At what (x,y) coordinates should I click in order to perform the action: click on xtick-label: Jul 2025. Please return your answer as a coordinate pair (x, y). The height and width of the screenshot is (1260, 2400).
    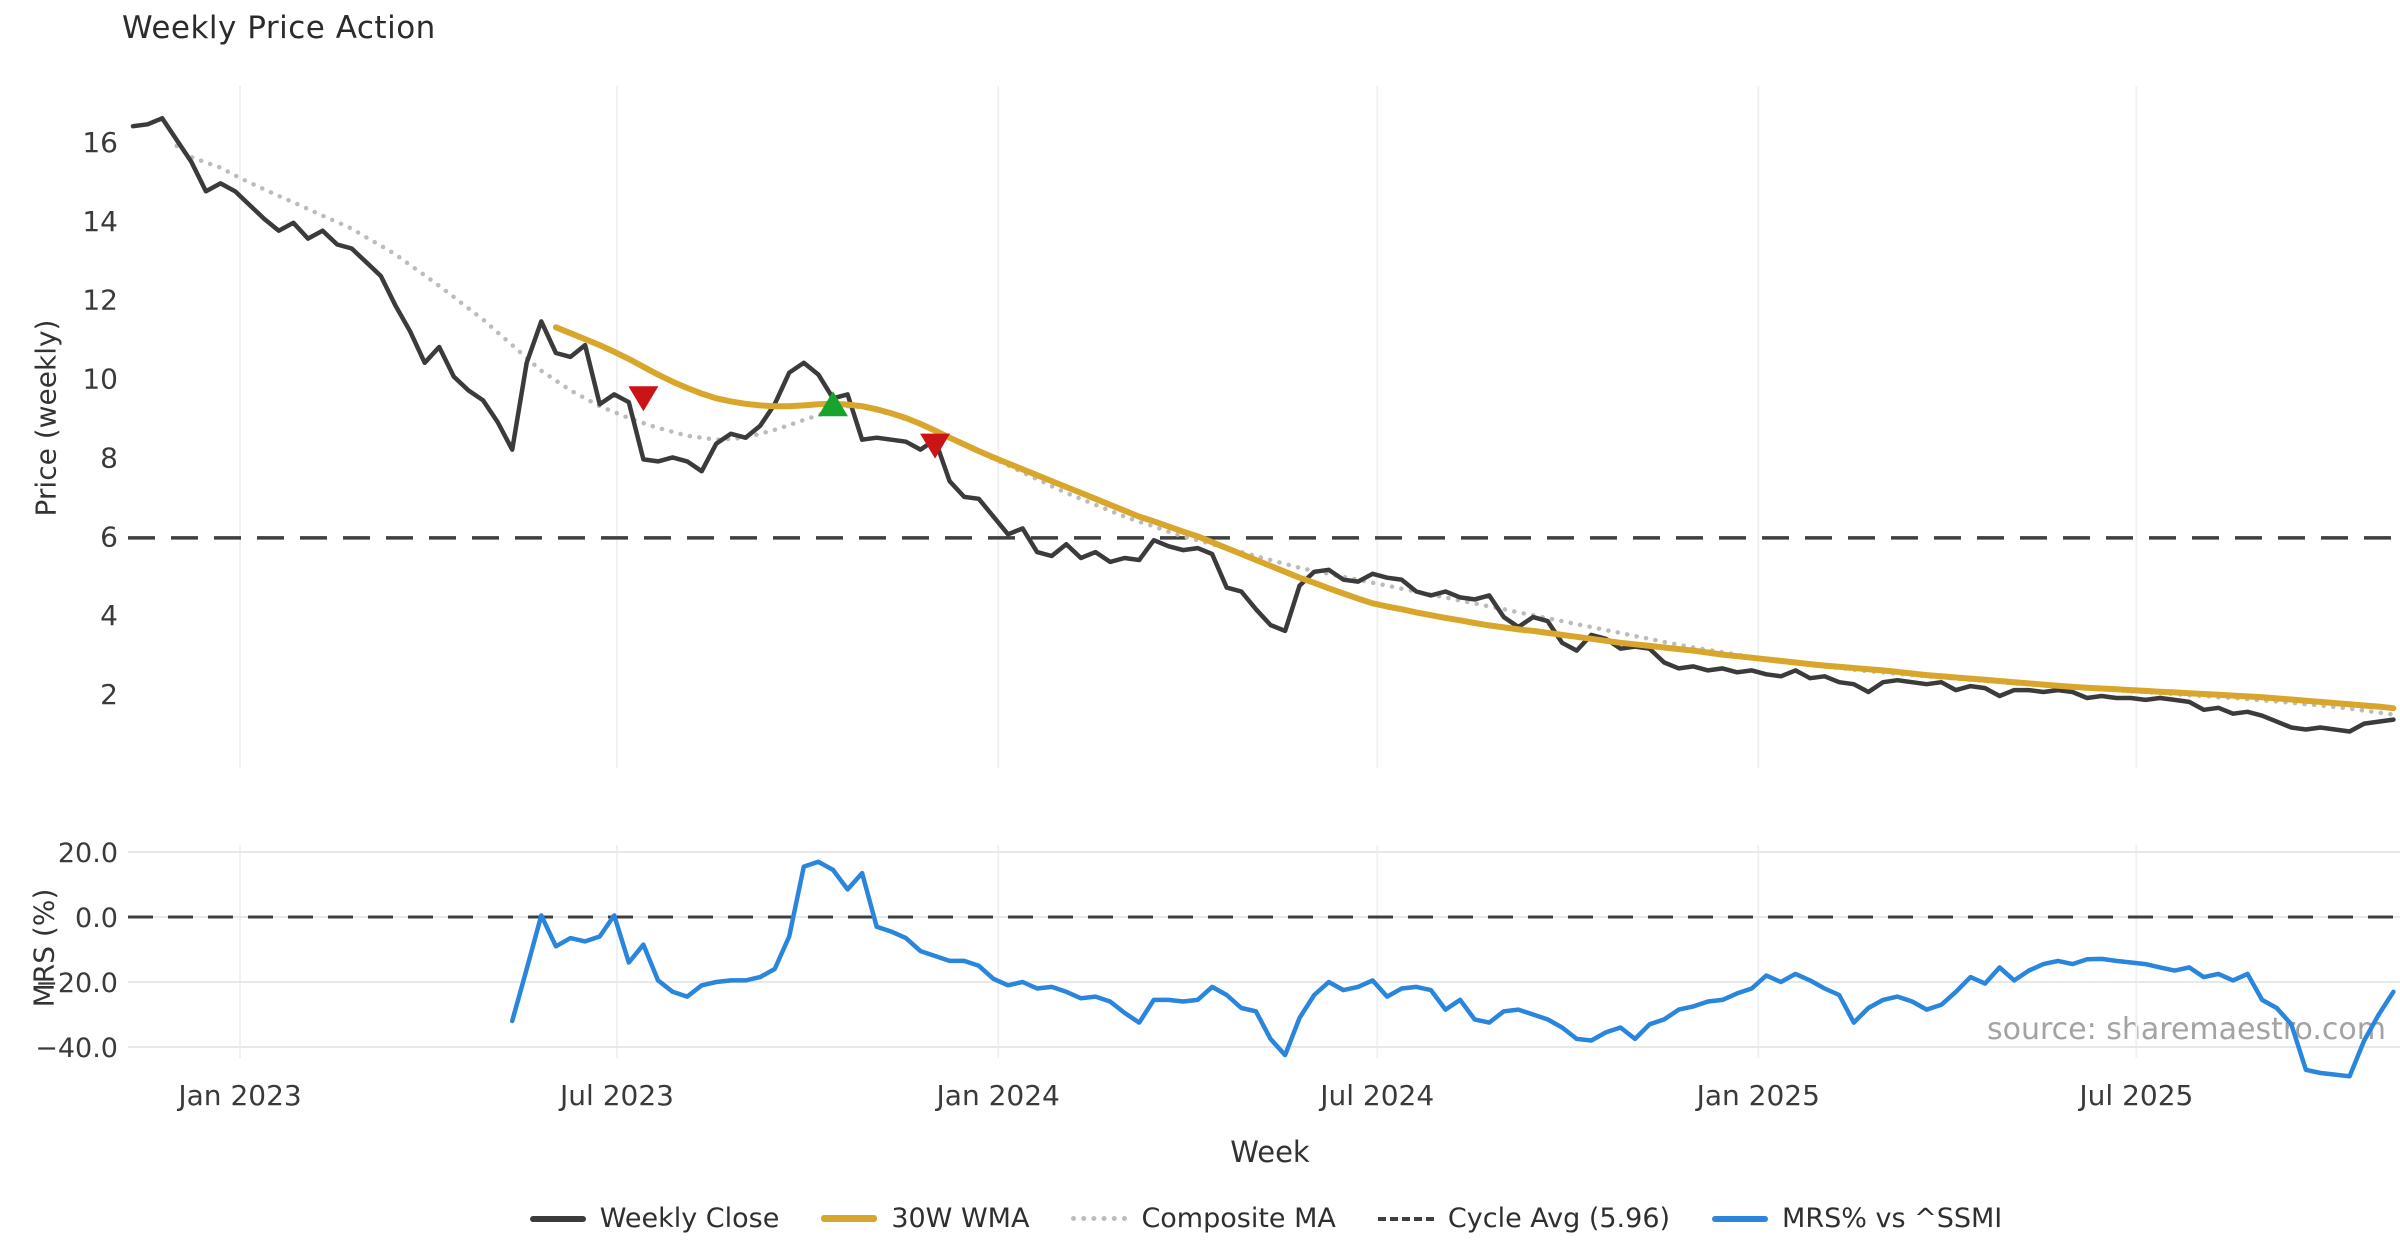
    Looking at the image, I should click on (2135, 1095).